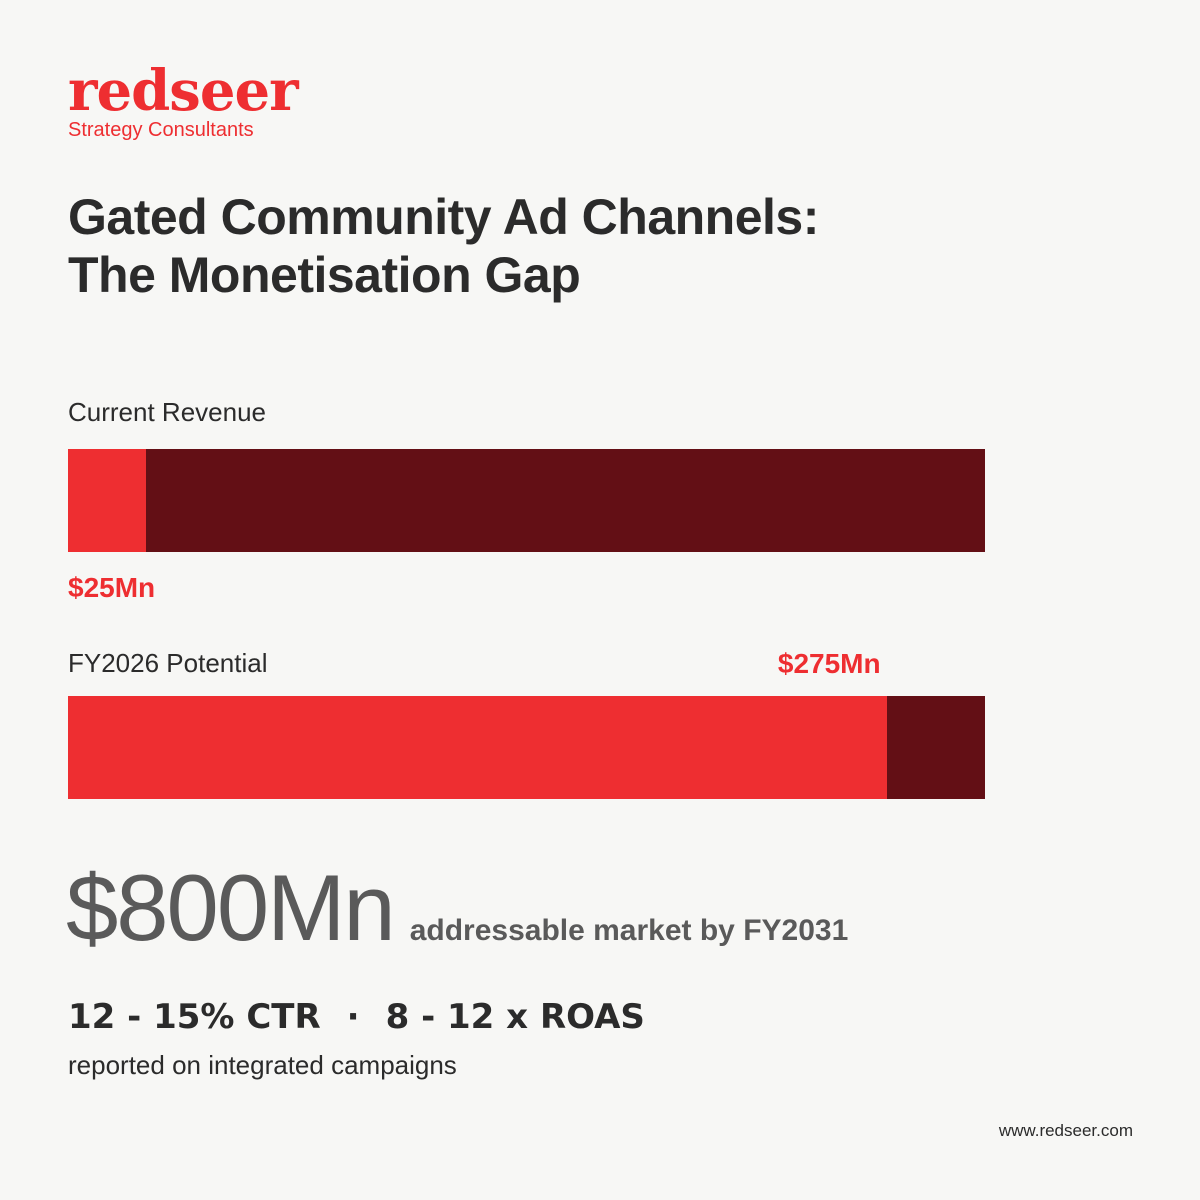  I want to click on bar-label-current-revenue: Current Revenue, so click(167, 412).